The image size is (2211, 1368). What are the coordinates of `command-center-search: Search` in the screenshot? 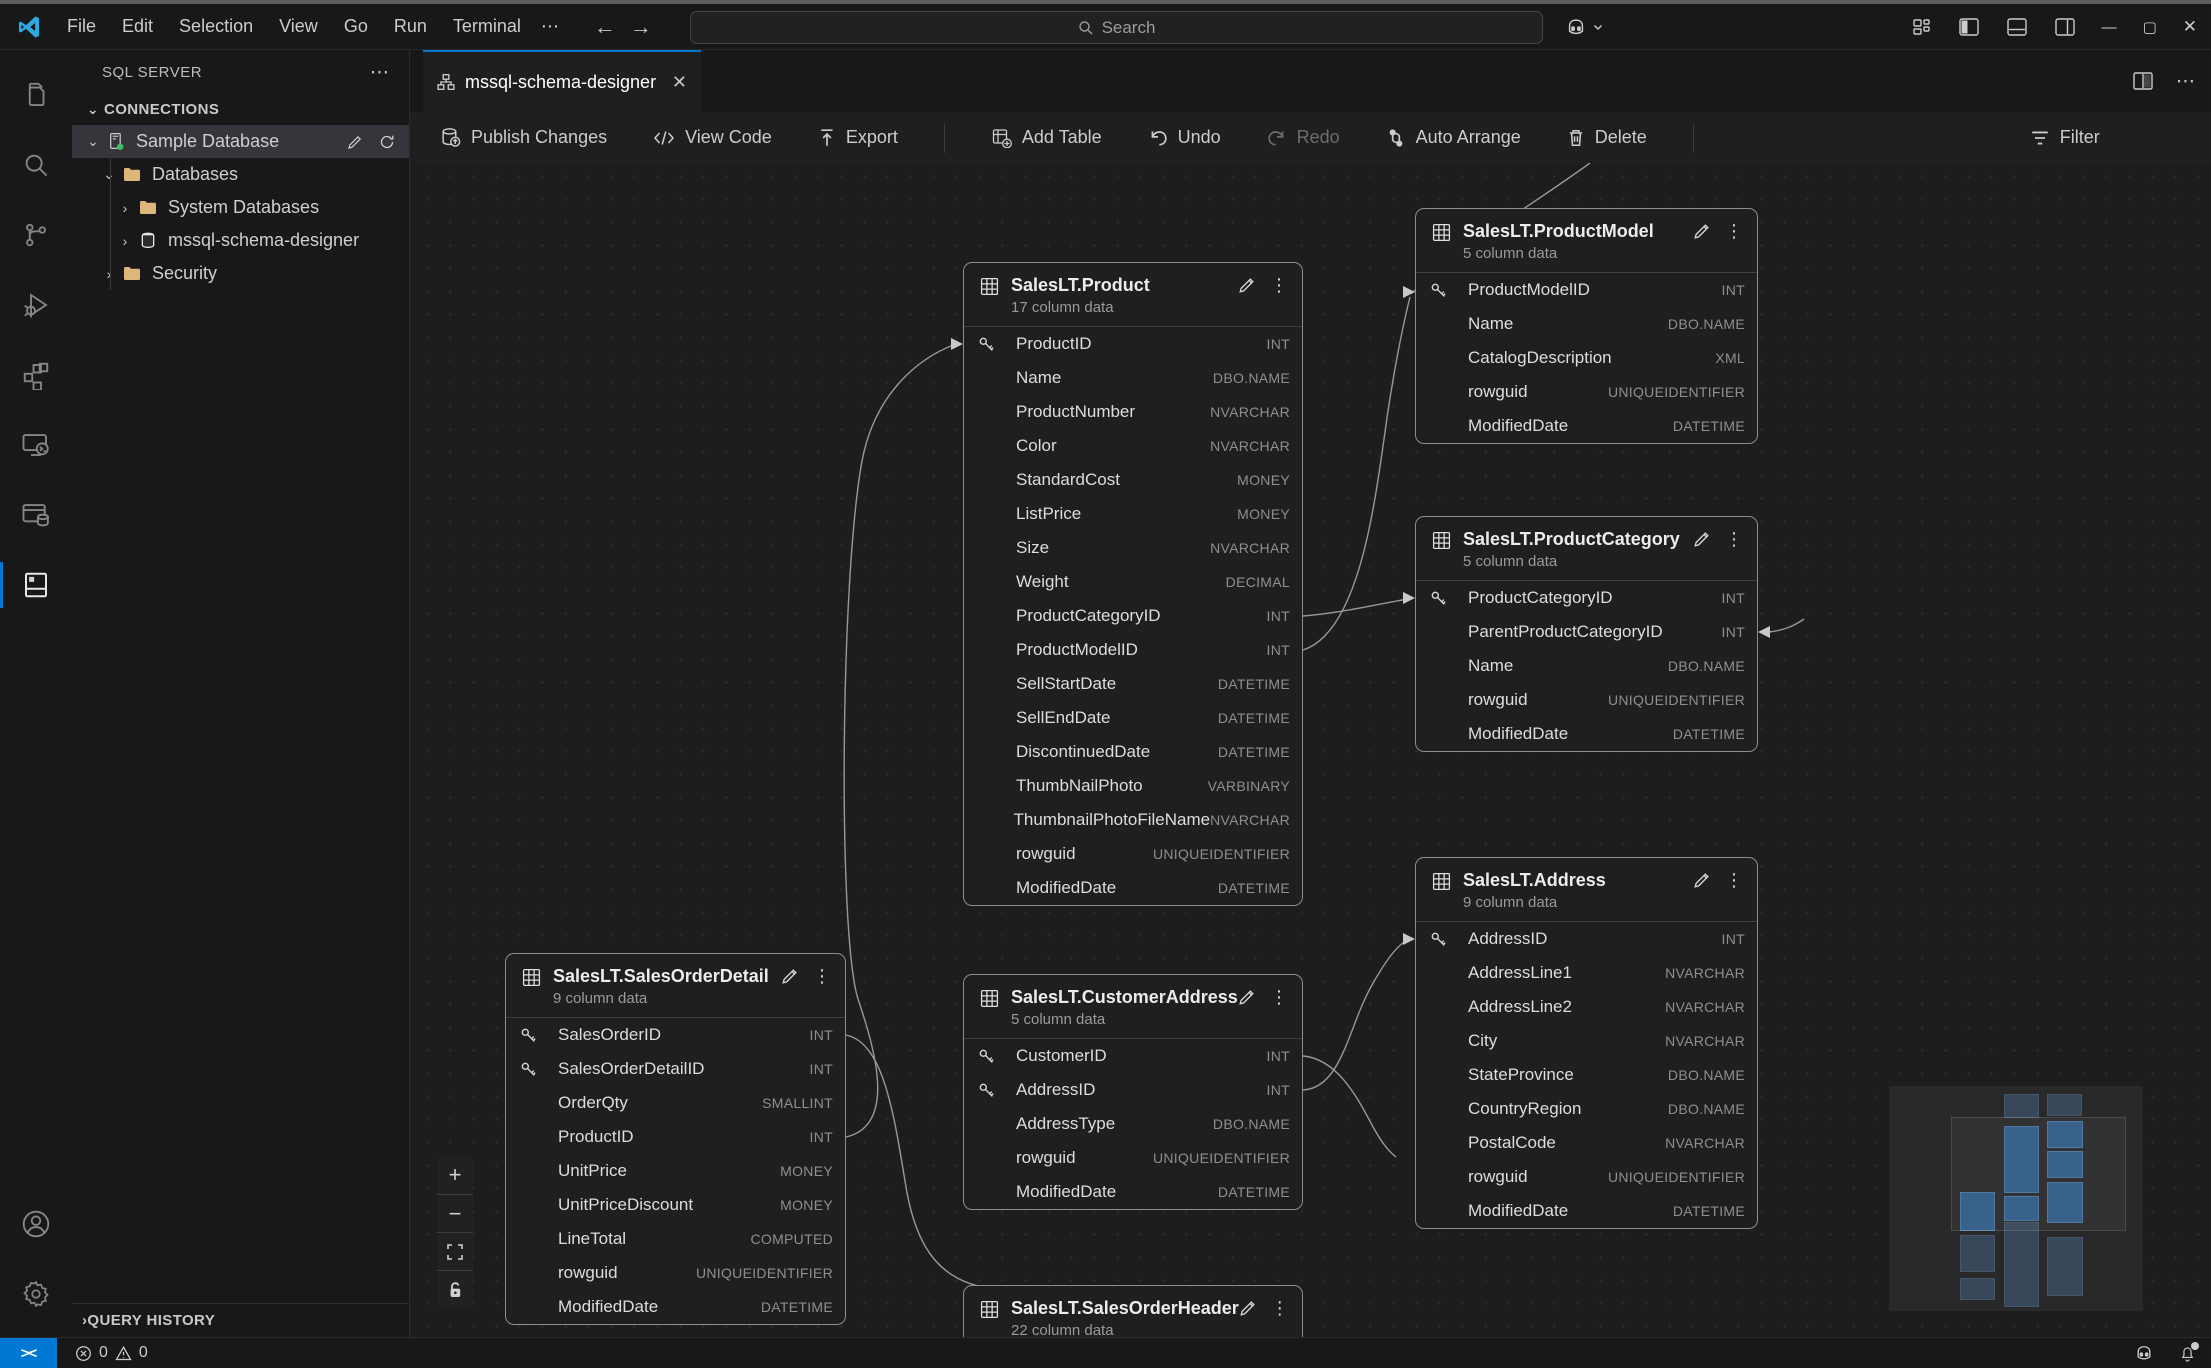 It's located at (1116, 27).